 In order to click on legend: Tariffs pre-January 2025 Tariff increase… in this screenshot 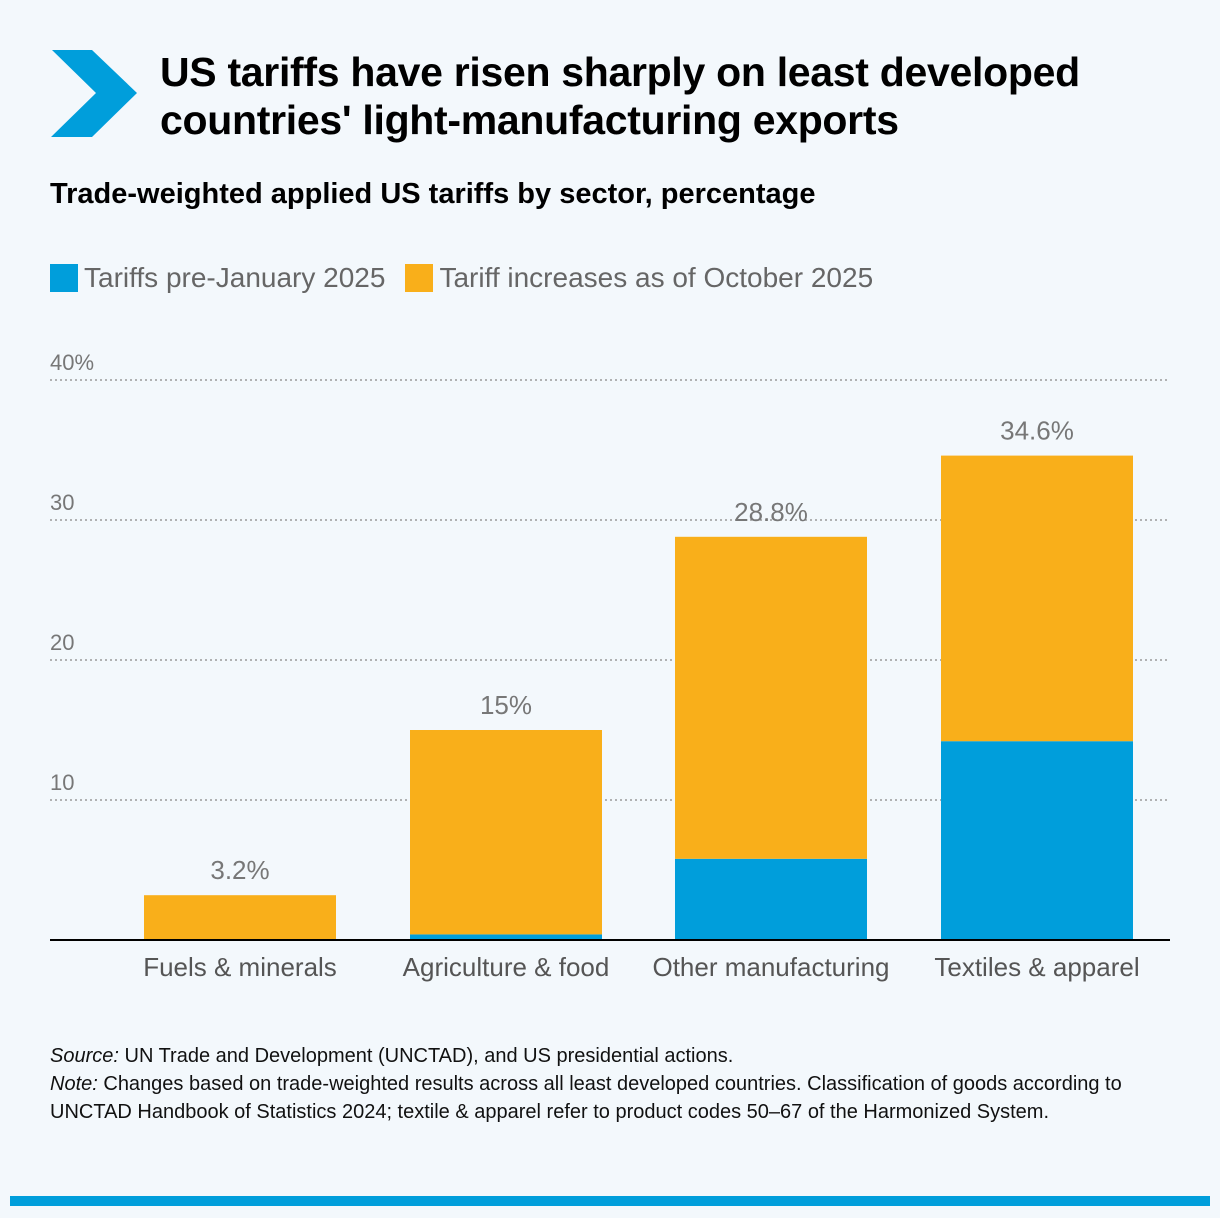, I will do `click(471, 278)`.